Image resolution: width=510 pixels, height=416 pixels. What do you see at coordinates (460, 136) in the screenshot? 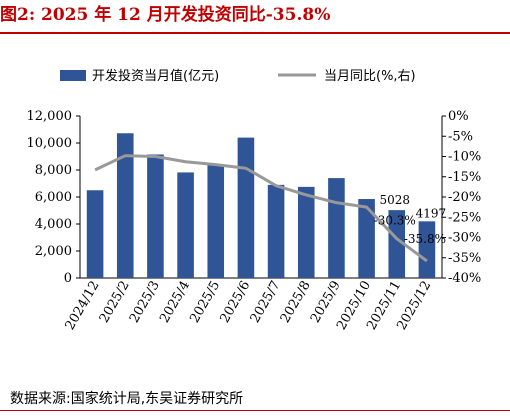
I see `right-tick-label: -5%` at bounding box center [460, 136].